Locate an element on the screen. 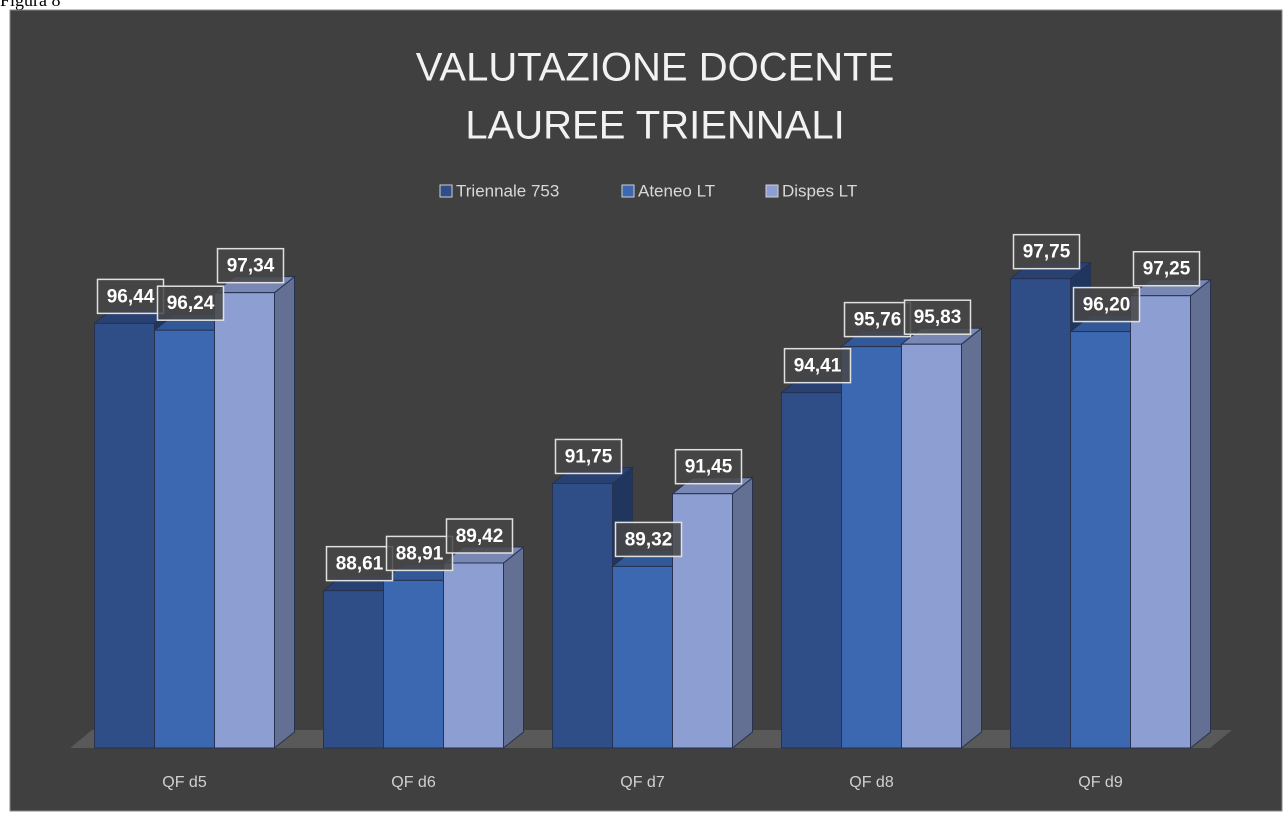  x-tick-label: QF d7 is located at coordinates (642, 782).